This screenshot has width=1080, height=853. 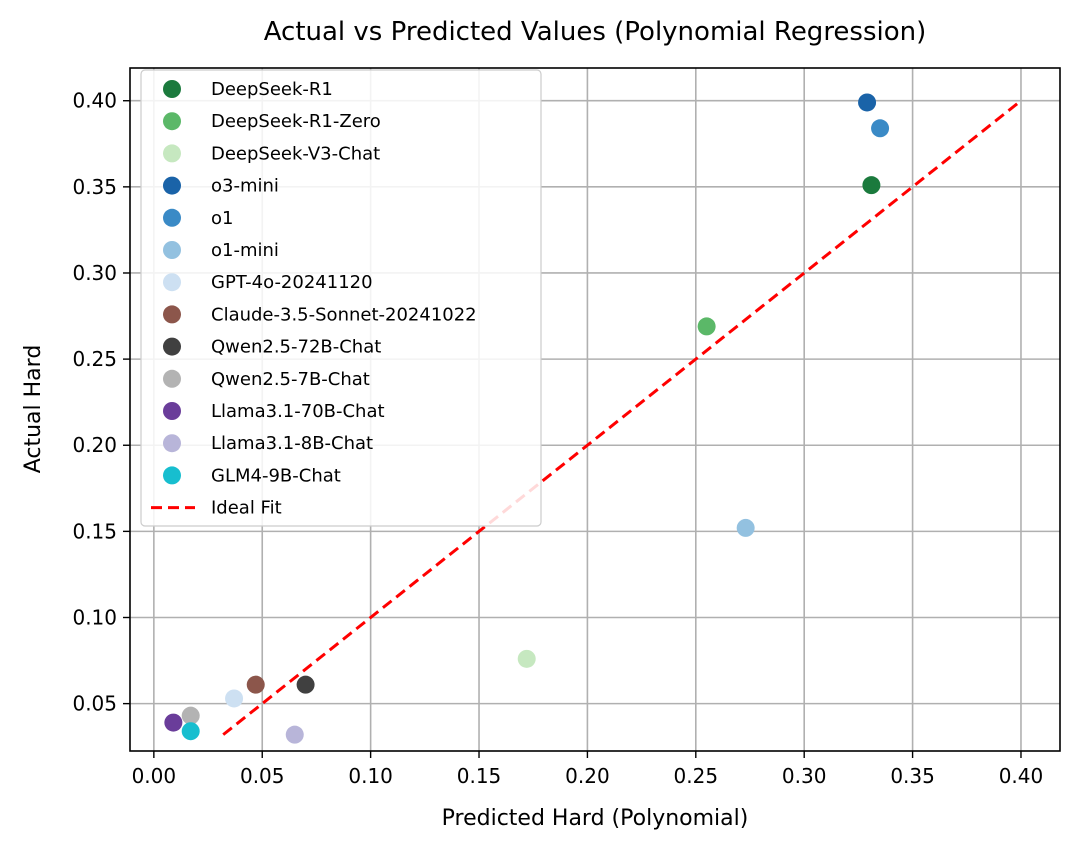 I want to click on x-tick-label: 0.10, so click(x=370, y=776).